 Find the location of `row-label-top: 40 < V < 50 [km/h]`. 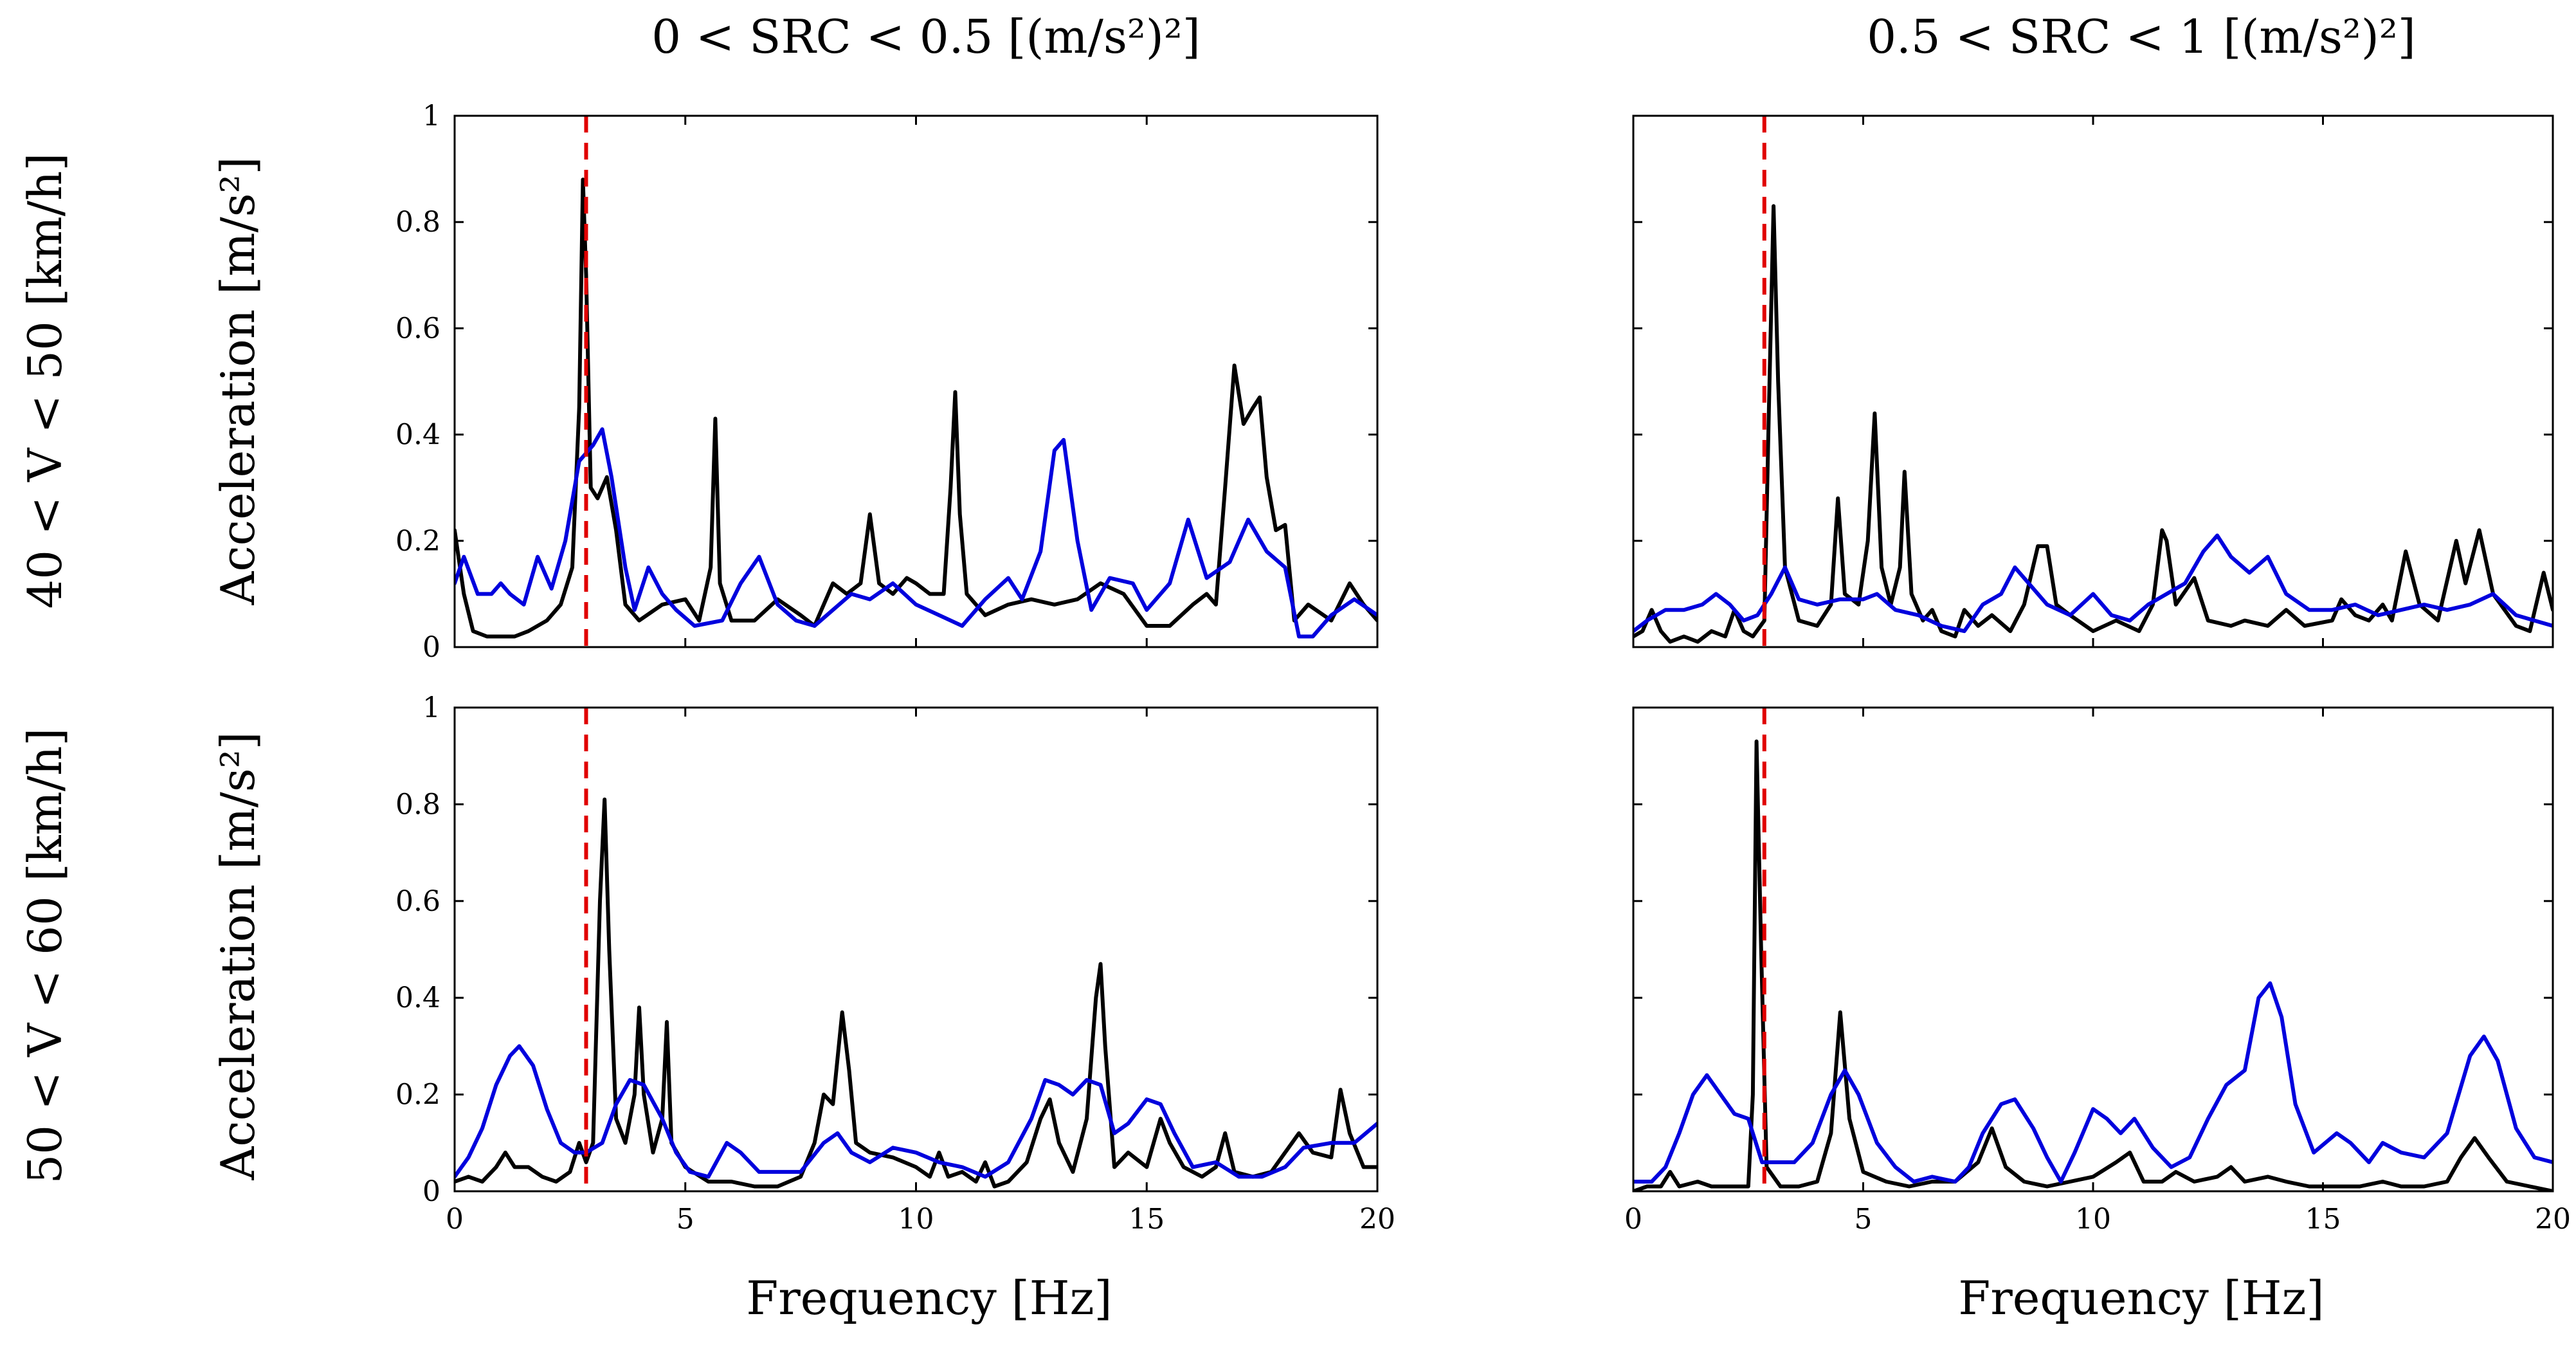

row-label-top: 40 < V < 50 [km/h] is located at coordinates (45, 380).